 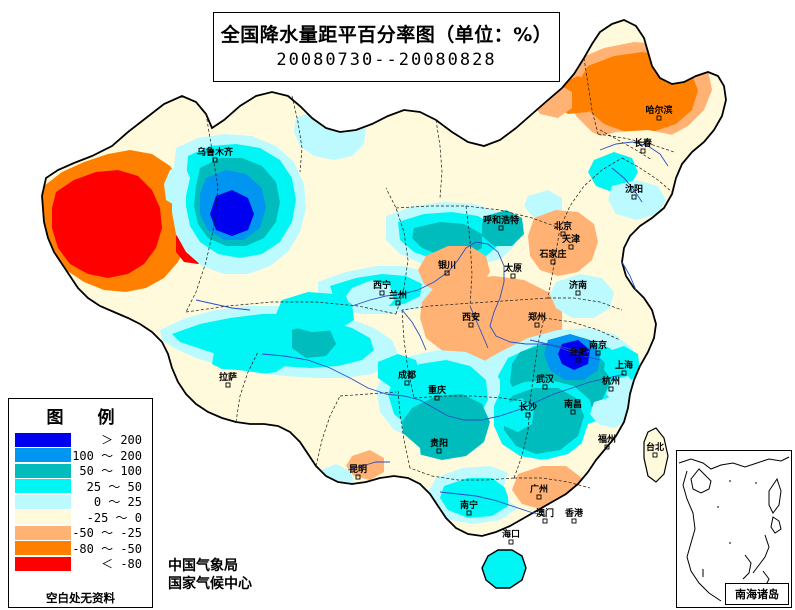 I want to click on city-name-label: 西宁, so click(x=382, y=285).